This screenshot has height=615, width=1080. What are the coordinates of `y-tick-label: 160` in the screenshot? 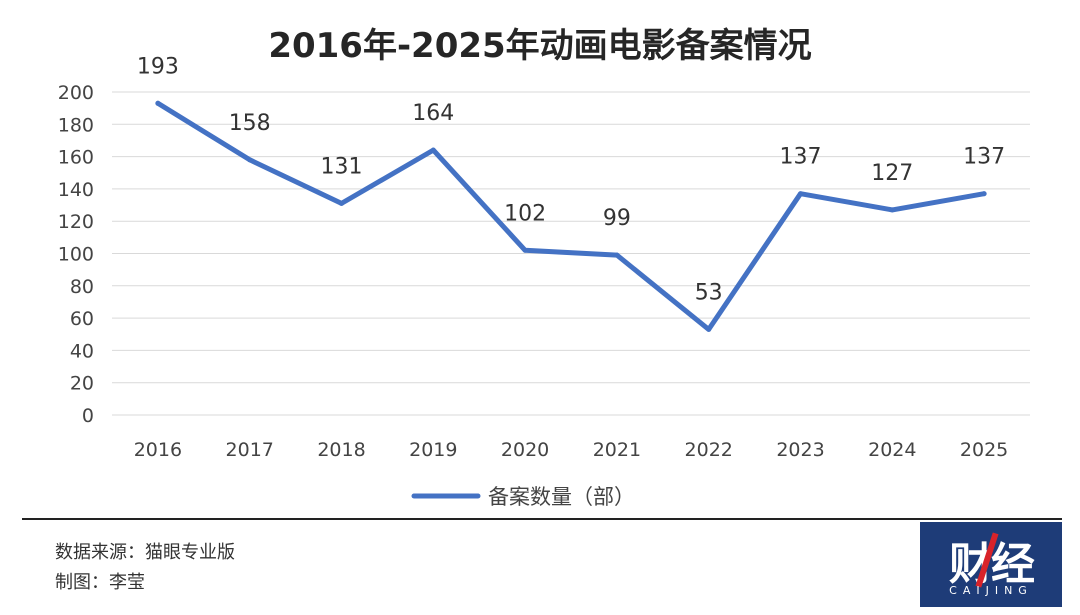 It's located at (76, 158).